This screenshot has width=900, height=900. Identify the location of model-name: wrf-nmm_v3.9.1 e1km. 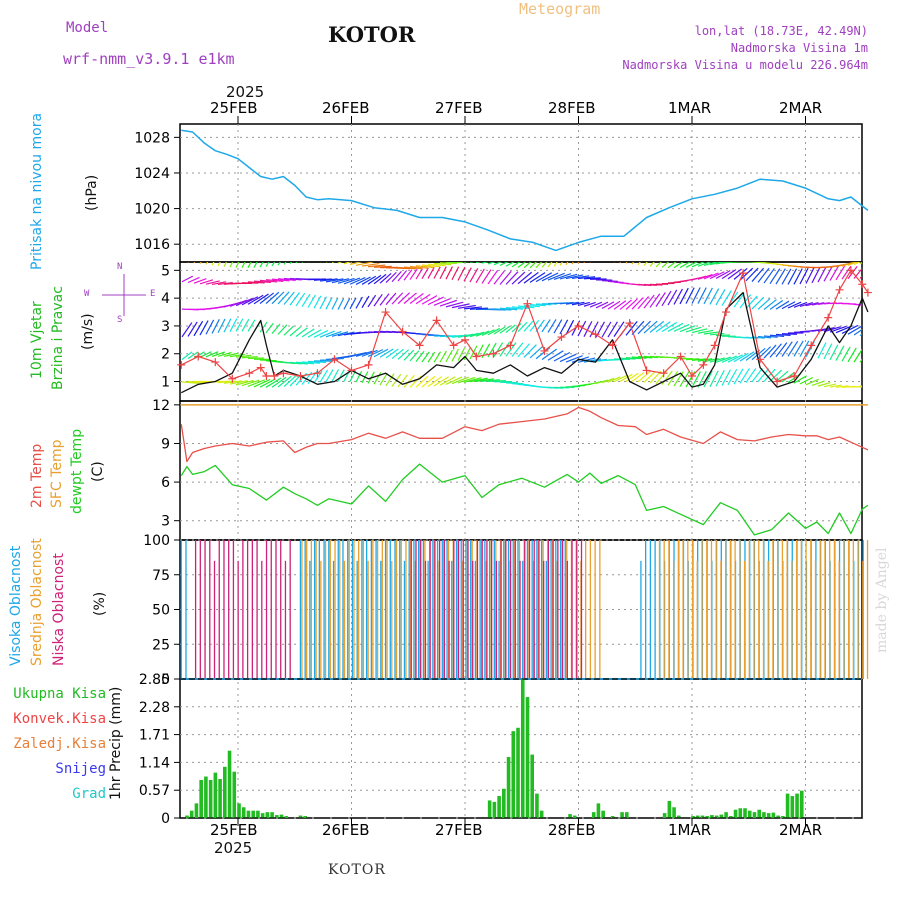
(149, 59).